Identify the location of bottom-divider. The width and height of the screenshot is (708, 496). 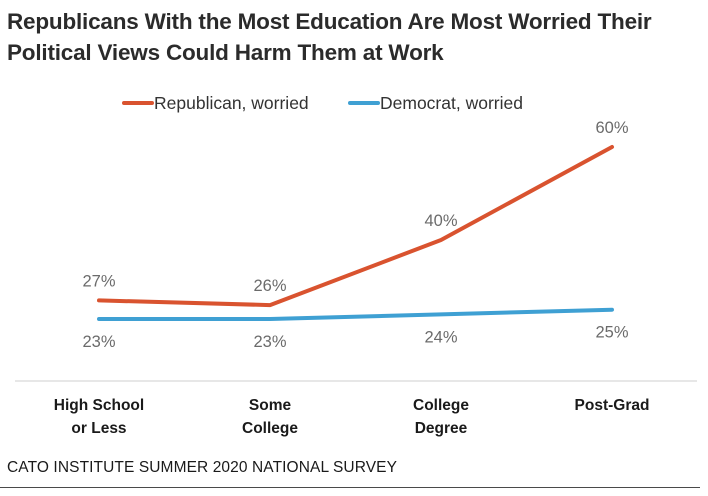
(350, 487).